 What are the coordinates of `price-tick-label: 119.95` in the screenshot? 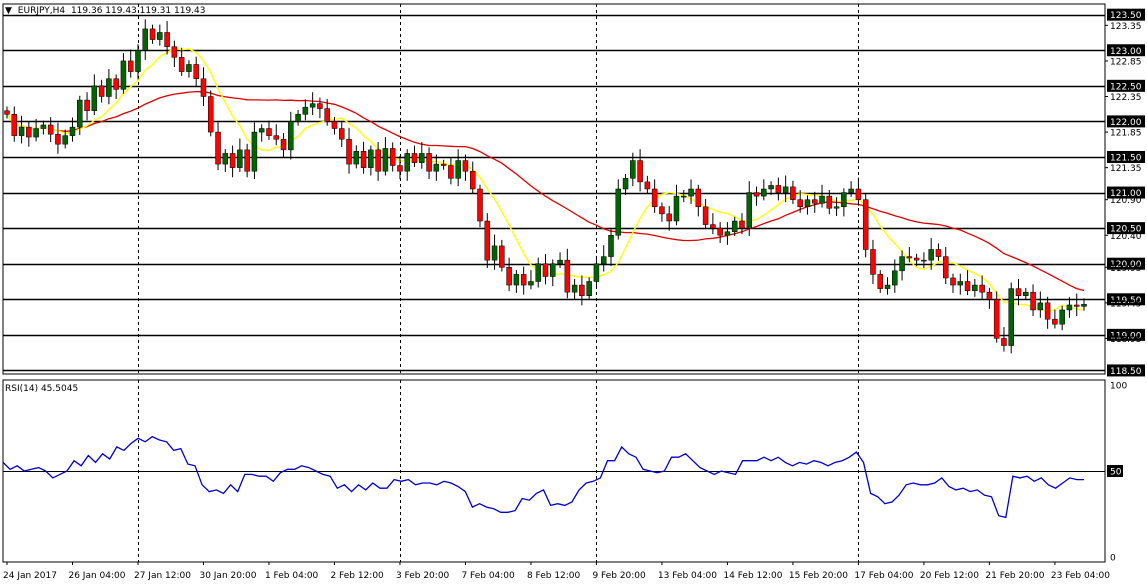 It's located at (1126, 269).